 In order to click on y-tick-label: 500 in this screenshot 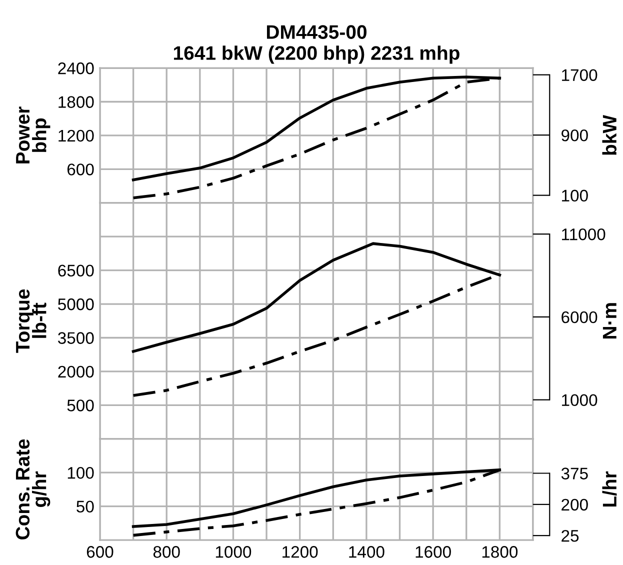, I will do `click(80, 406)`.